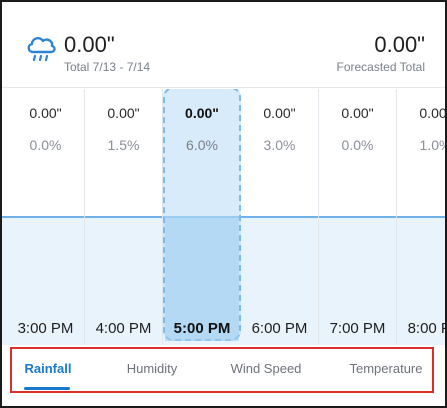  I want to click on forecasted-total-label: Forecasted Total, so click(381, 67).